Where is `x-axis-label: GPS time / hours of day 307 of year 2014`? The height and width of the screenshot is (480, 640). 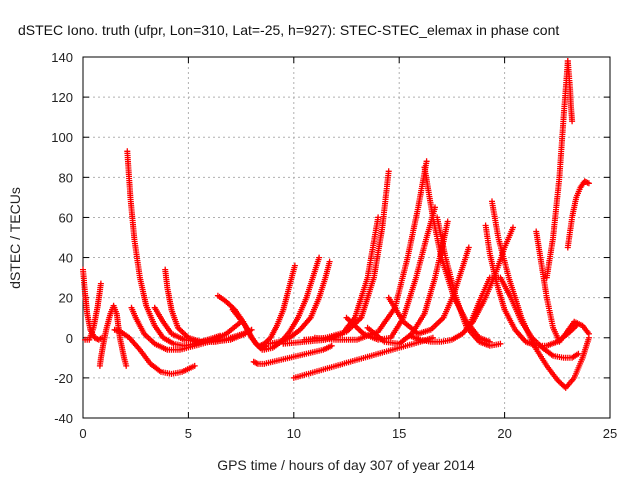 x-axis-label: GPS time / hours of day 307 of year 2014 is located at coordinates (346, 465).